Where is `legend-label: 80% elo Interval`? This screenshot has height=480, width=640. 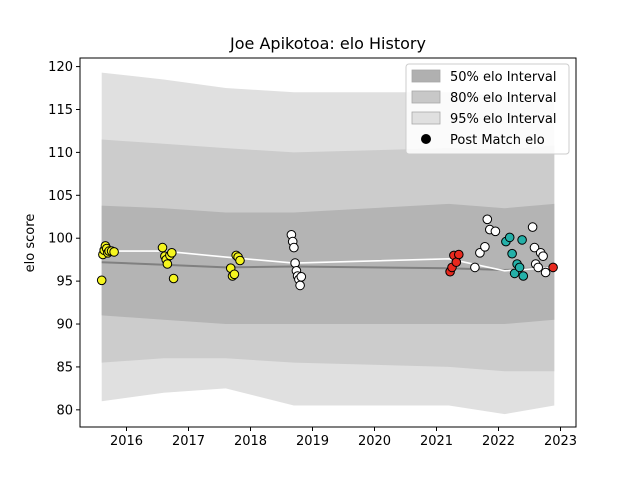
legend-label: 80% elo Interval is located at coordinates (503, 98).